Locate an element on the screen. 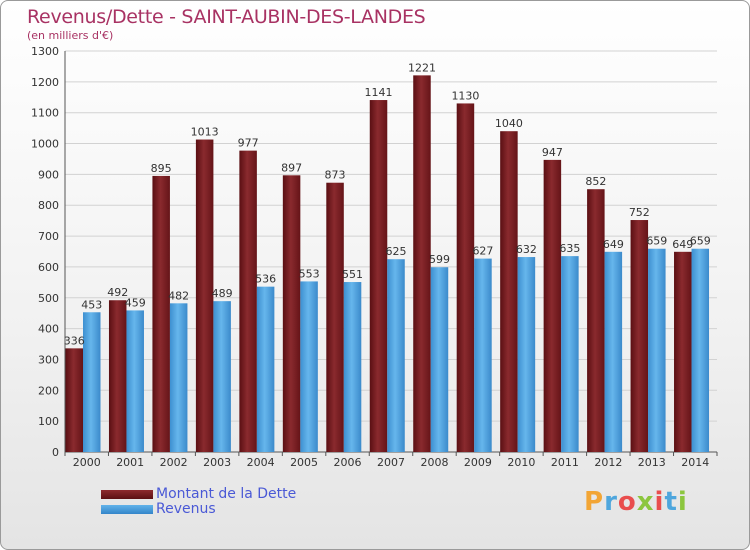 This screenshot has width=750, height=550. revenue-value-label: 649 is located at coordinates (613, 244).